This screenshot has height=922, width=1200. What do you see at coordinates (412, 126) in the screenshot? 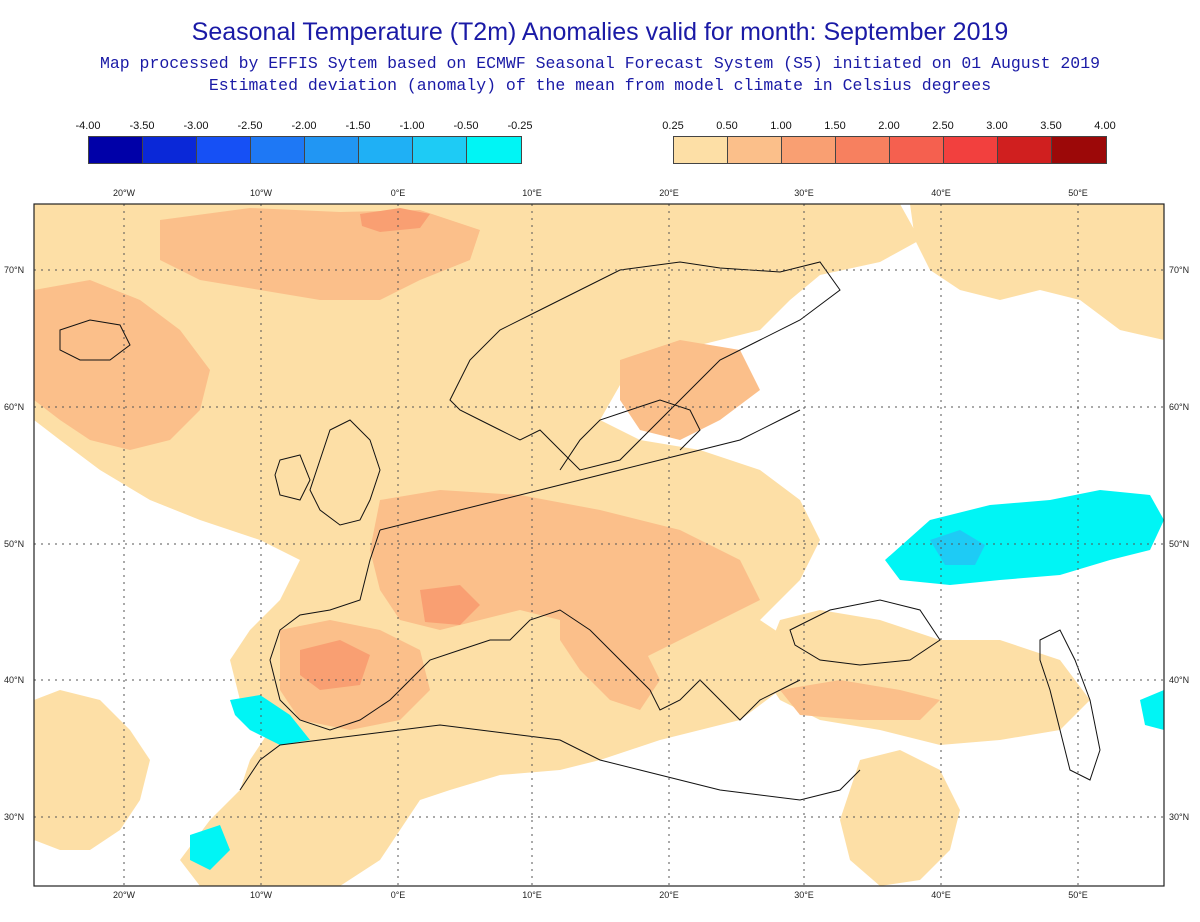
I see `legend-value-label: -1.00` at bounding box center [412, 126].